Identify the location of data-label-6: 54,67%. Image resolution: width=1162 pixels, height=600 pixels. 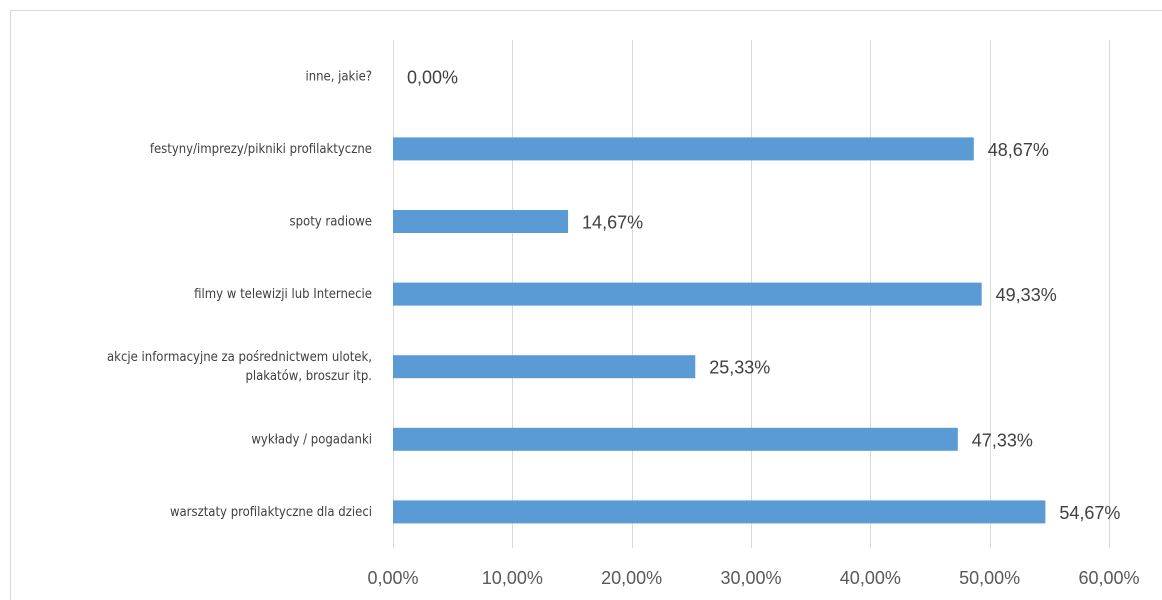
(1089, 513).